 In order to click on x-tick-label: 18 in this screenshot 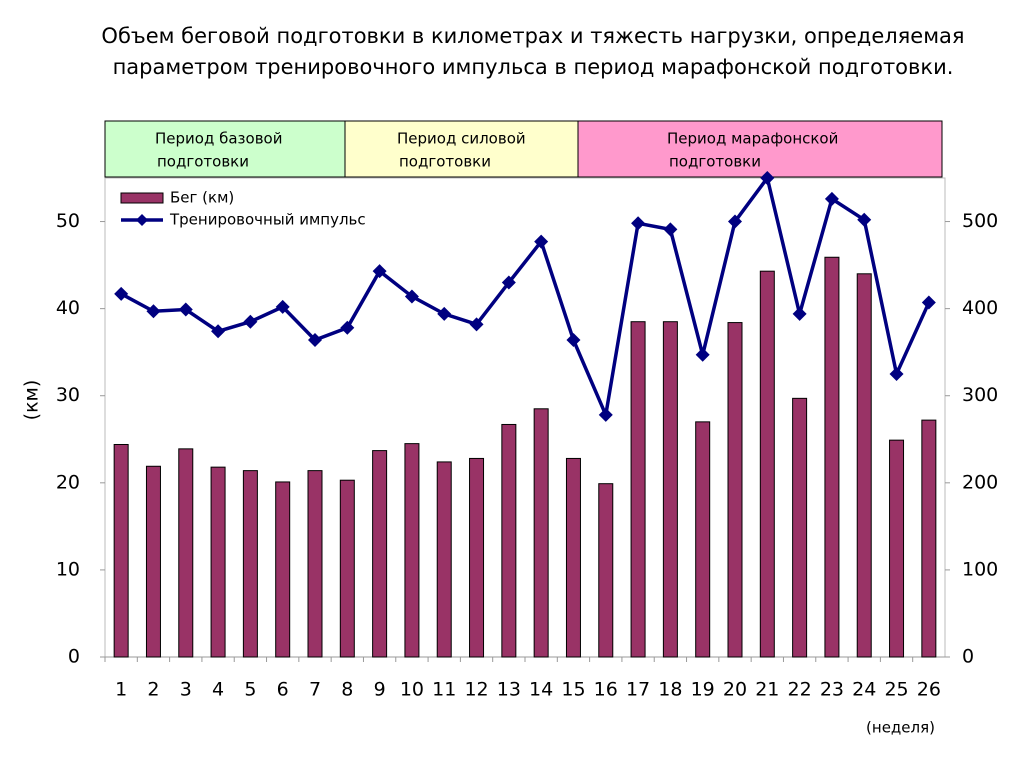, I will do `click(670, 690)`.